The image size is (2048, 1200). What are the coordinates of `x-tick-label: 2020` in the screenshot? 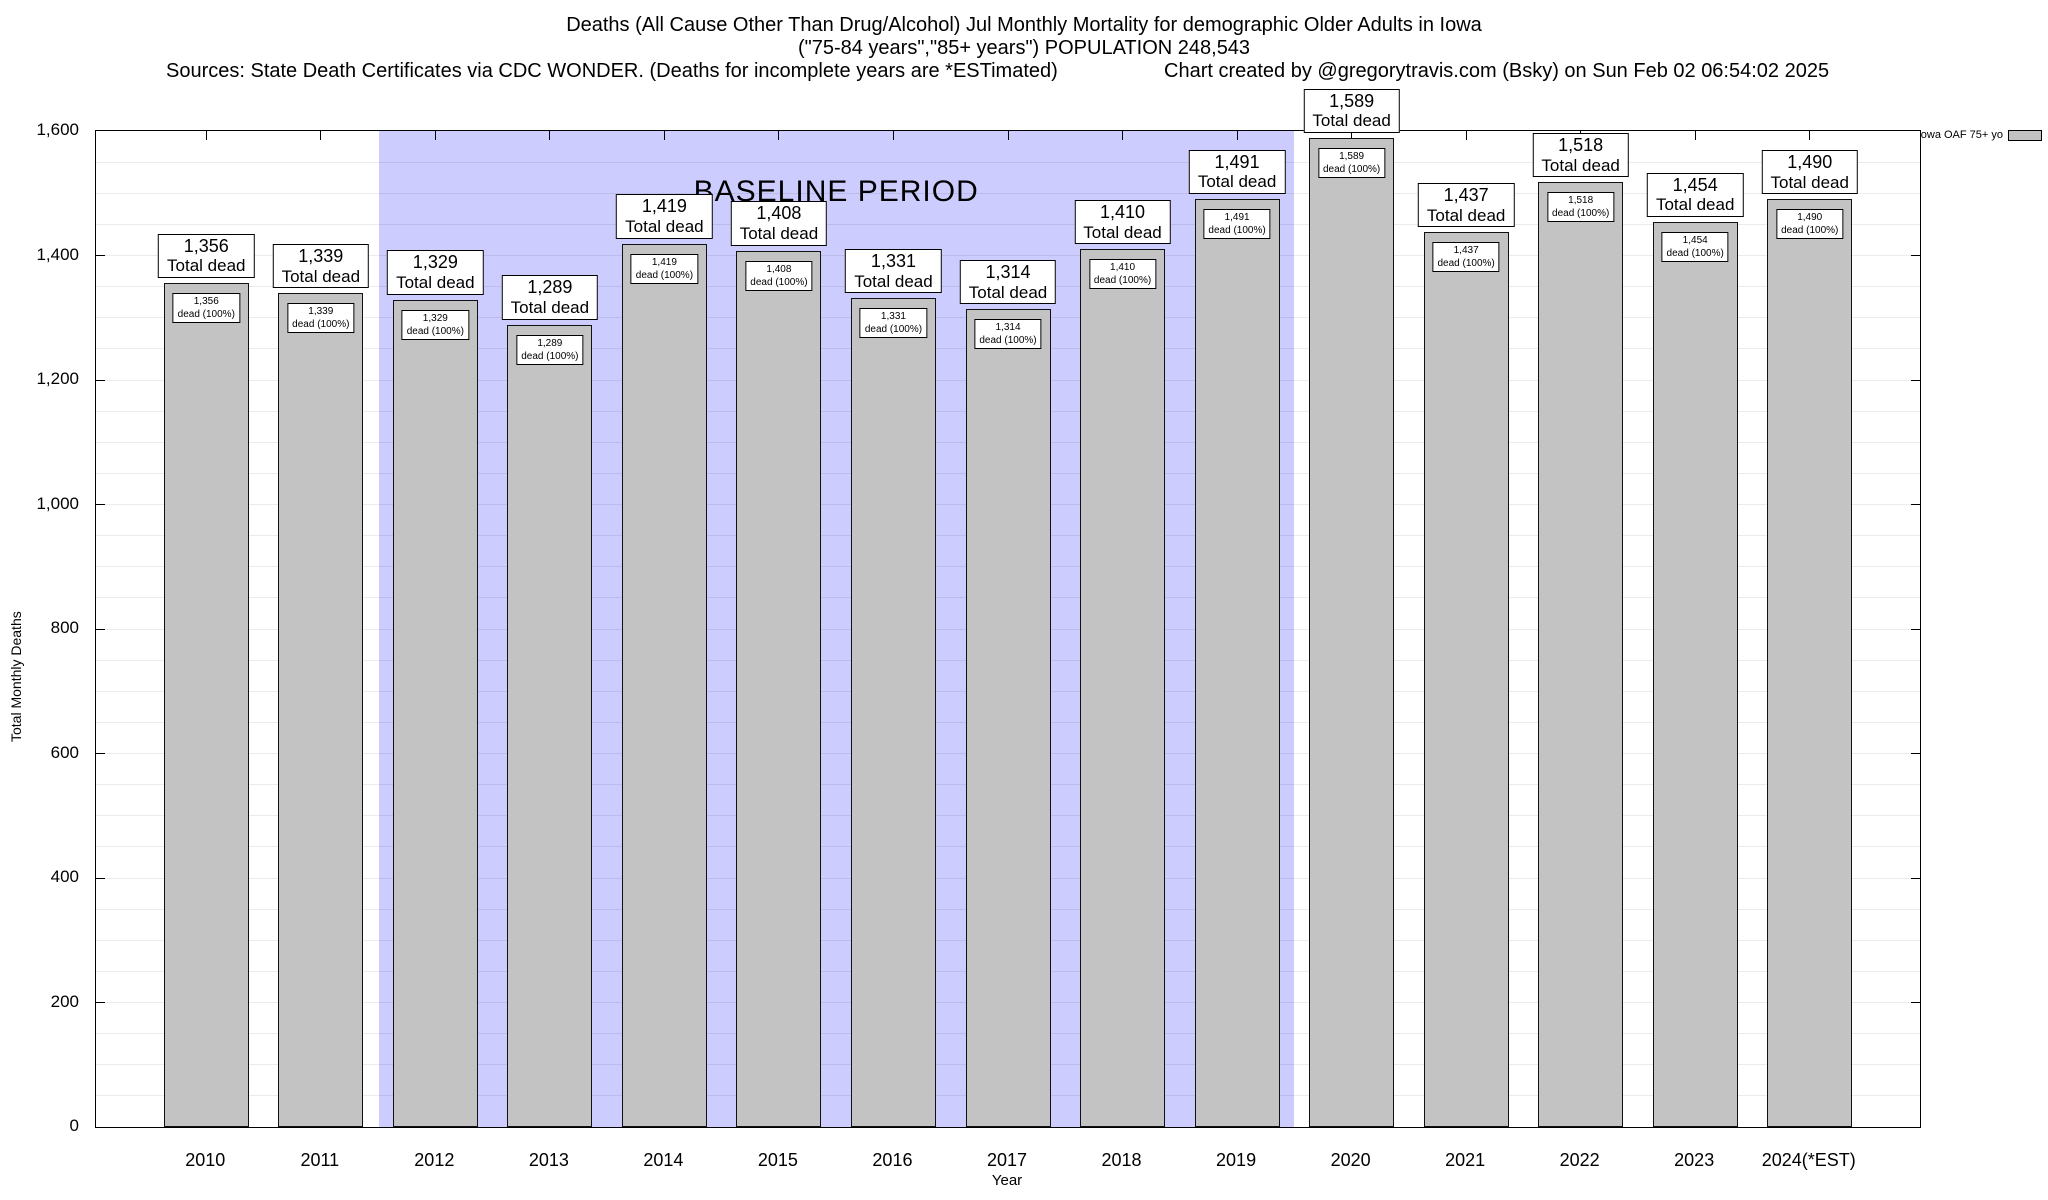 It's located at (1350, 1160).